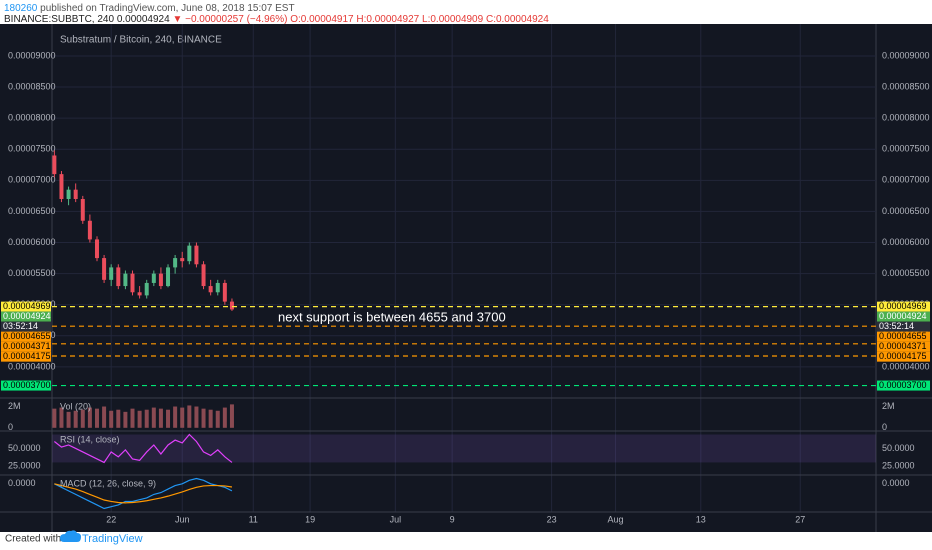 This screenshot has height=550, width=932. What do you see at coordinates (701, 519) in the screenshot?
I see `x-tick-label: 13` at bounding box center [701, 519].